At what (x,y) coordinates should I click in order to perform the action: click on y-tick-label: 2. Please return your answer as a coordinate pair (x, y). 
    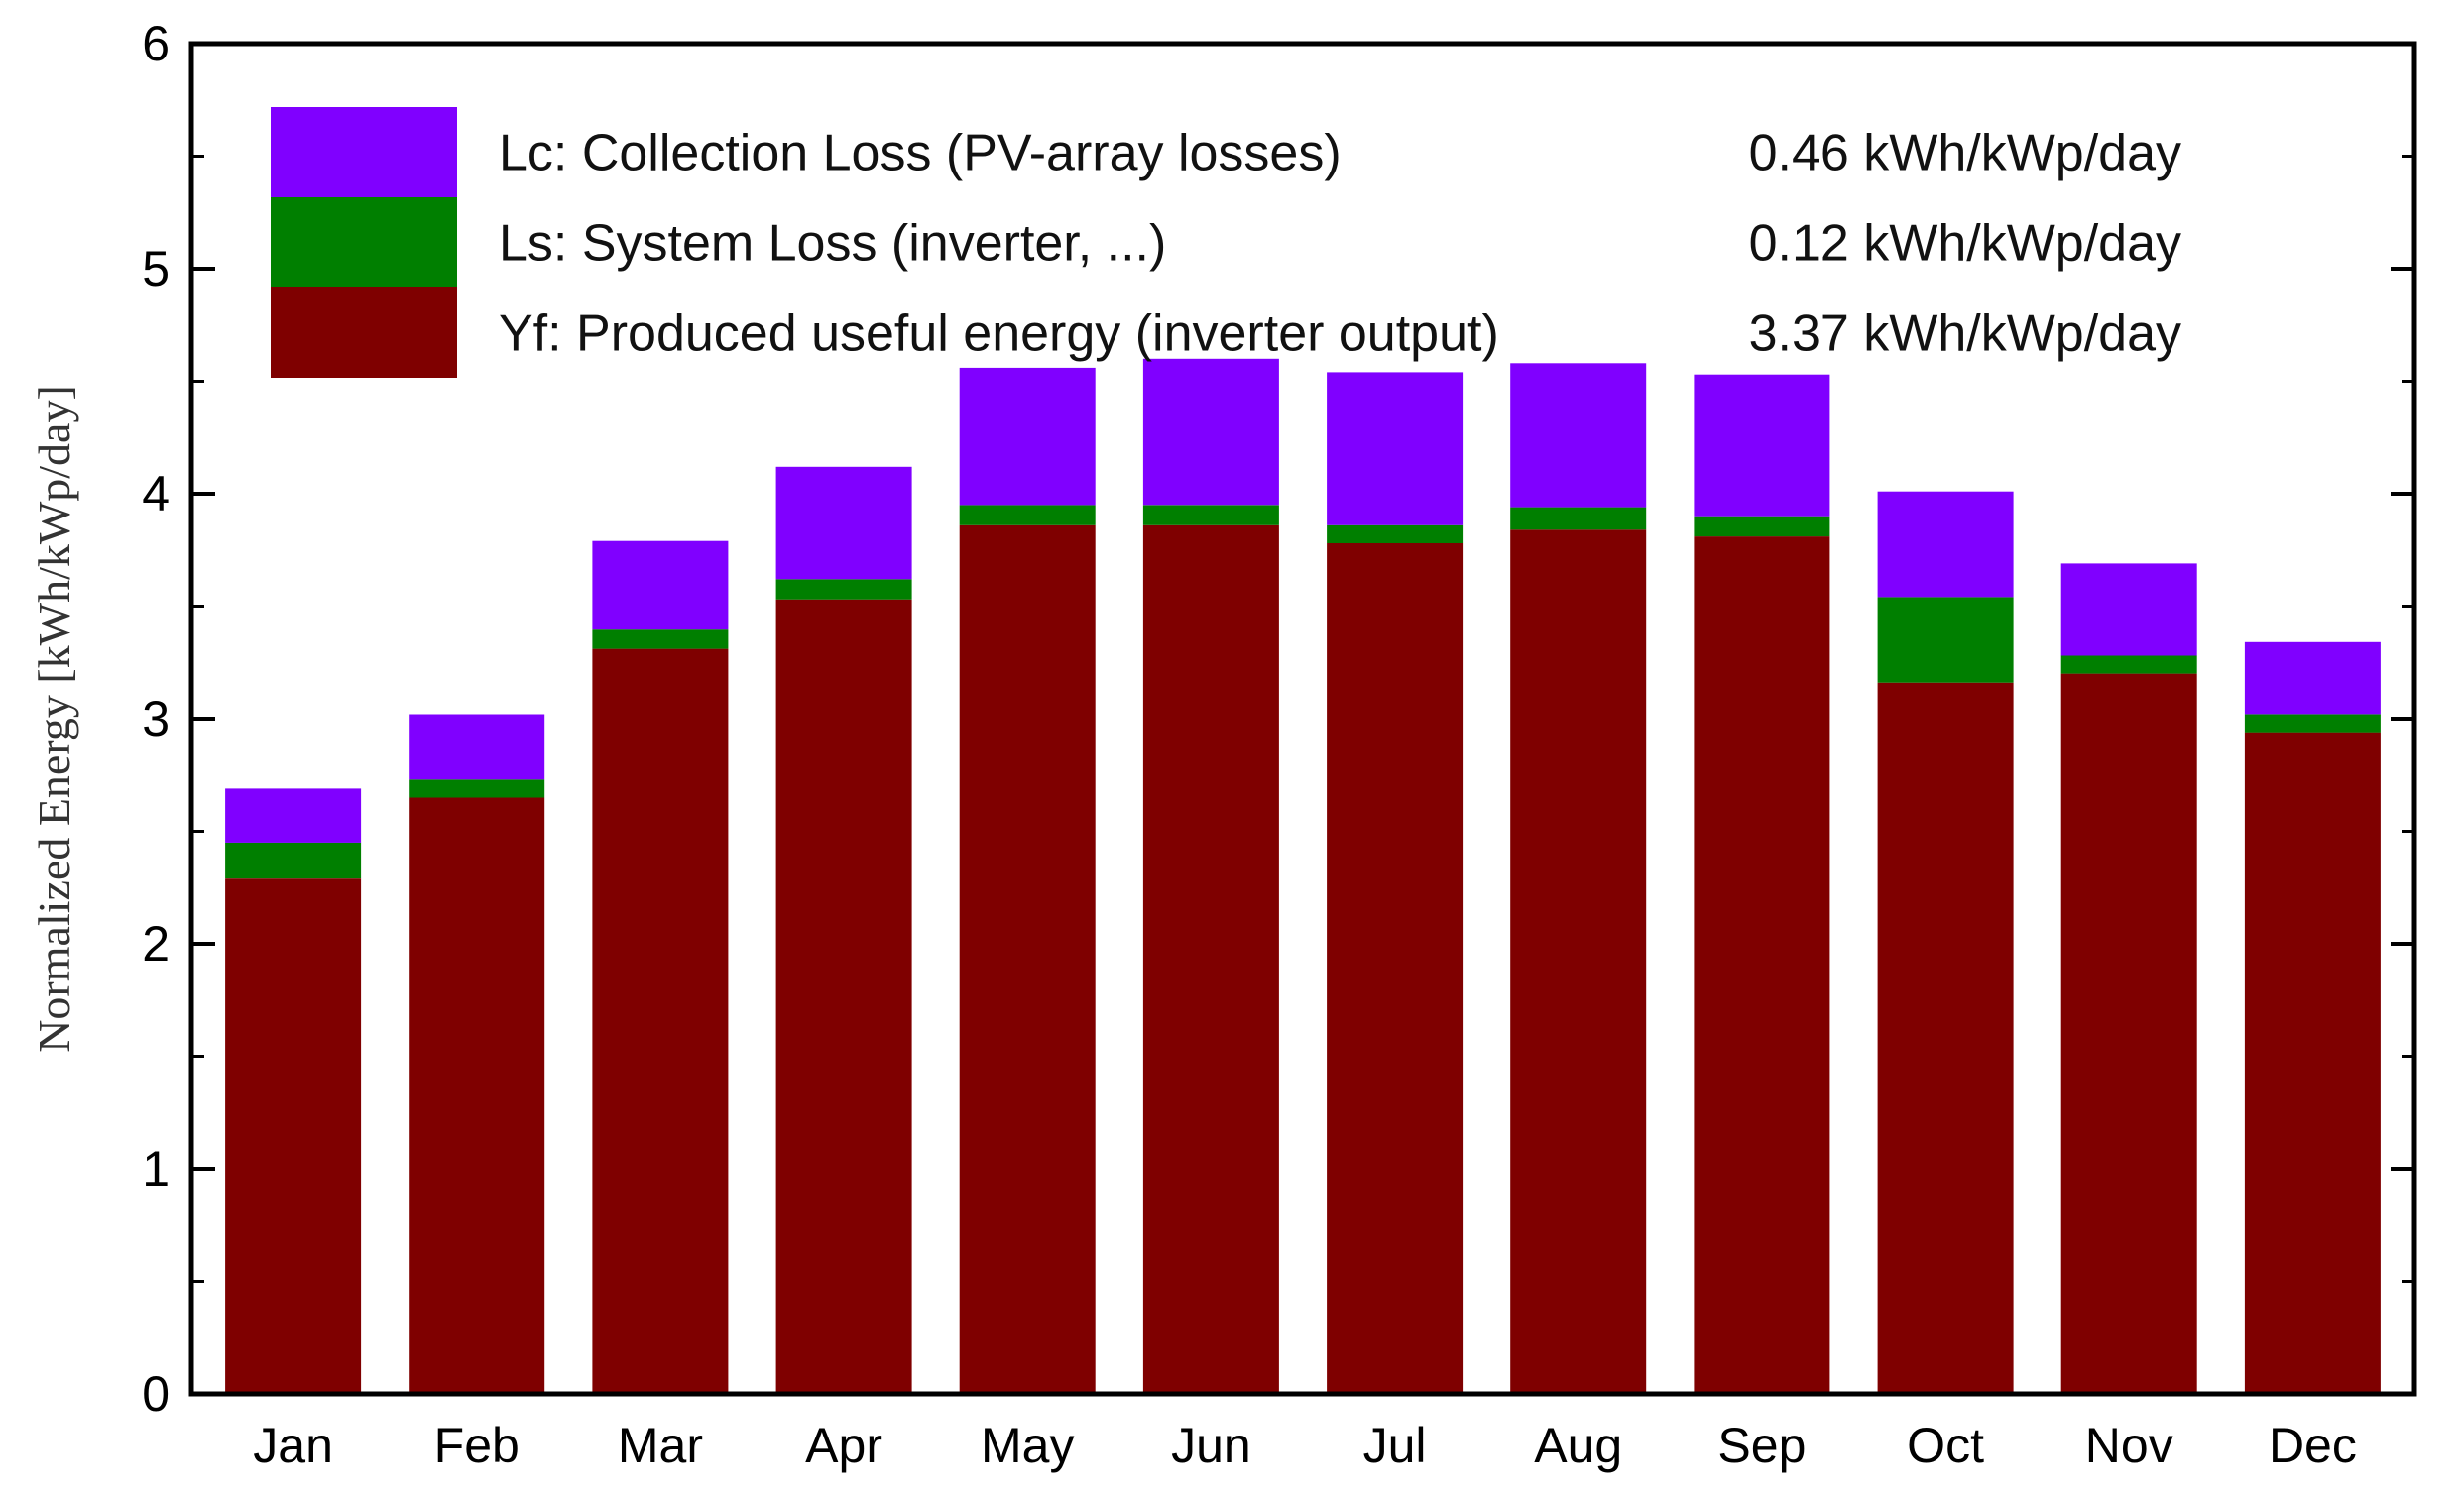
    Looking at the image, I should click on (156, 944).